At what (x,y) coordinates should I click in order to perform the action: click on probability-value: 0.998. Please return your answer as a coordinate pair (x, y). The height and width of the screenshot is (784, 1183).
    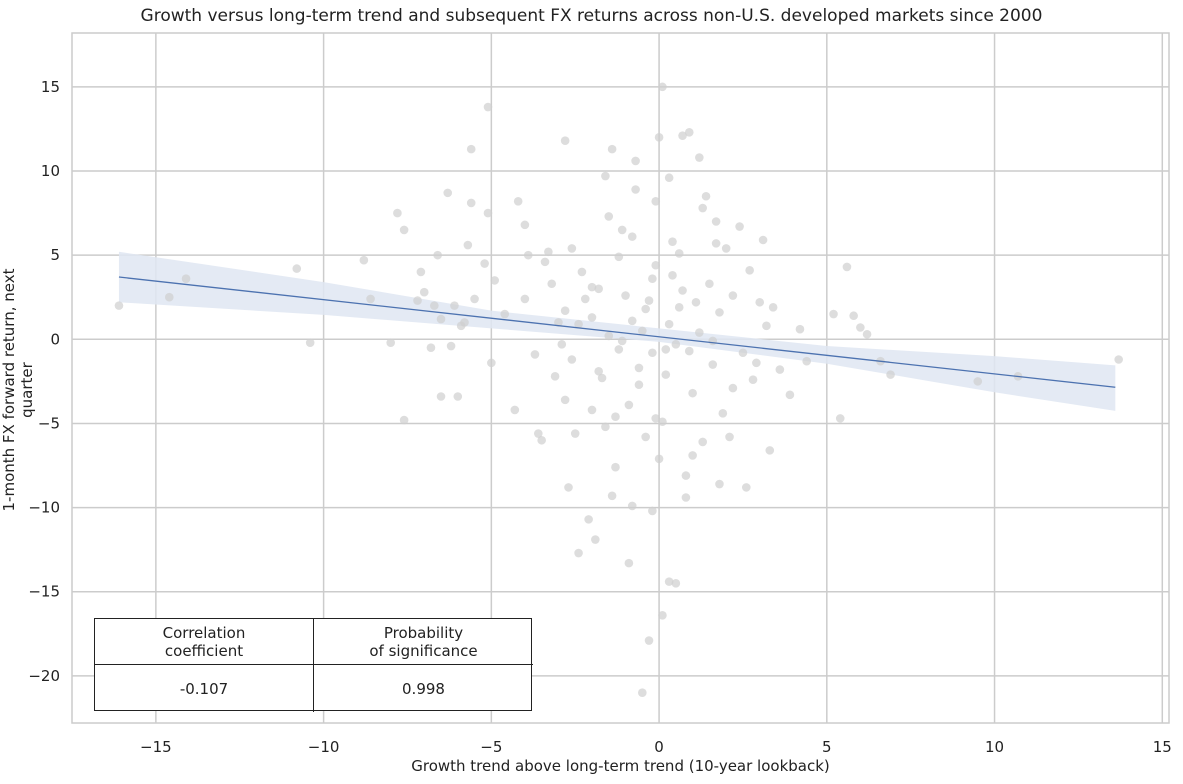
    Looking at the image, I should click on (423, 688).